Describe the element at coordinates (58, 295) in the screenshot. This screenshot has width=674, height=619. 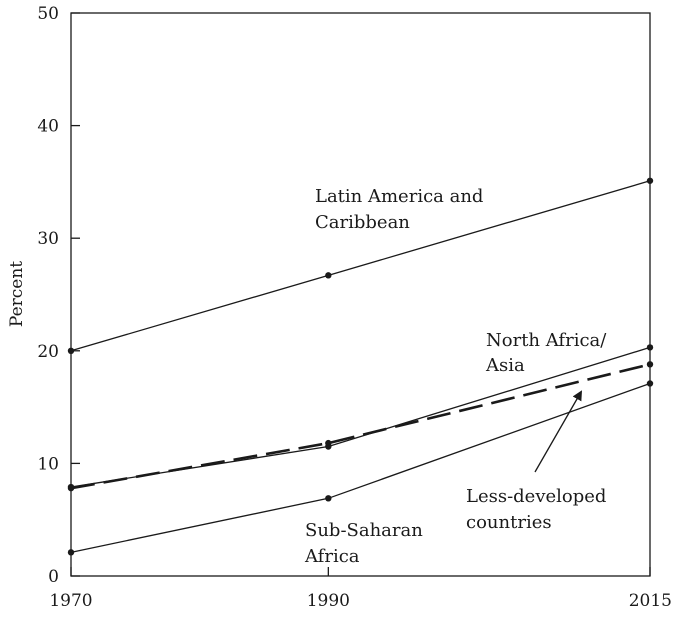
I see `y-axis-ticks: 0 10 20 30 40 50` at that location.